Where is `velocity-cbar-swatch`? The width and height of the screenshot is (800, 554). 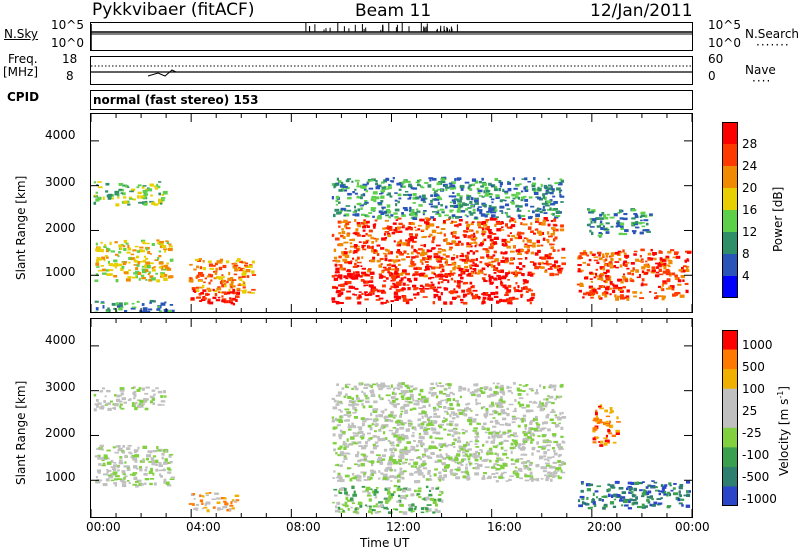
velocity-cbar-swatch is located at coordinates (730, 476).